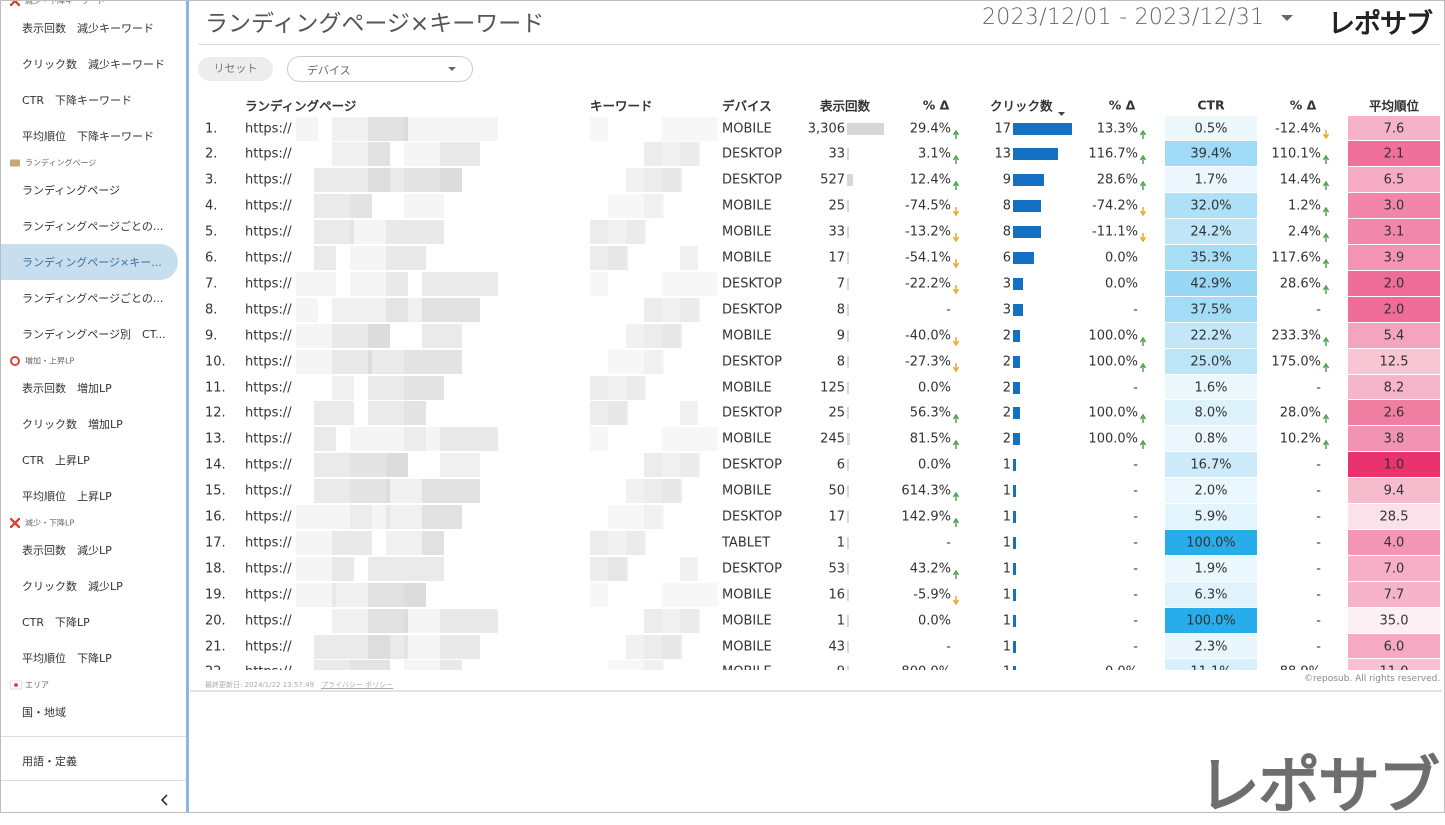 The height and width of the screenshot is (825, 1445). Describe the element at coordinates (844, 106) in the screenshot. I see `column-header: 表示回数` at that location.